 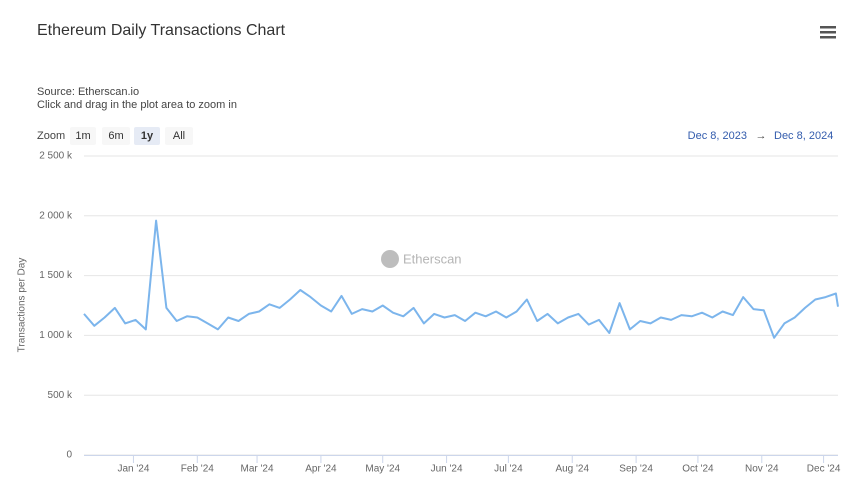 I want to click on x-tick-label: Jul '24, so click(x=508, y=469).